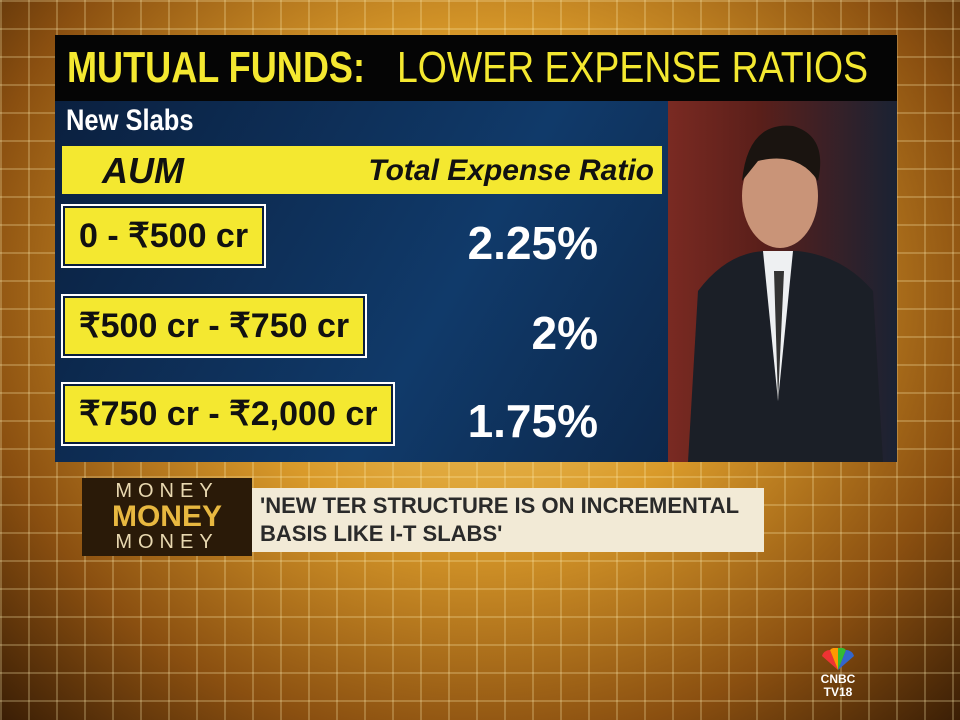 This screenshot has height=720, width=960. I want to click on ratio-cell: 2%, so click(564, 333).